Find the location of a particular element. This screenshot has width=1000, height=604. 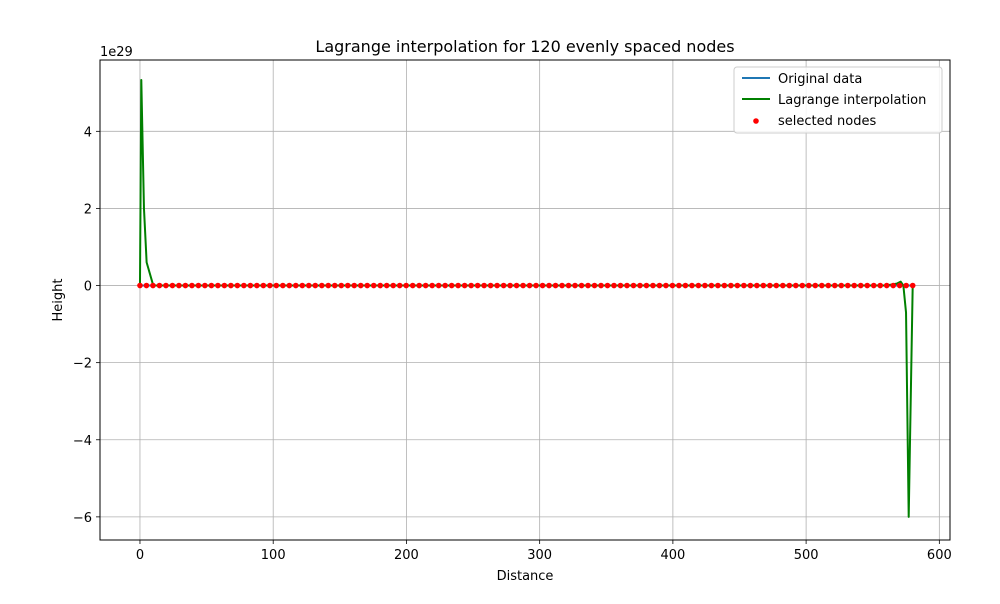

x-tick-label: 400 is located at coordinates (672, 555).